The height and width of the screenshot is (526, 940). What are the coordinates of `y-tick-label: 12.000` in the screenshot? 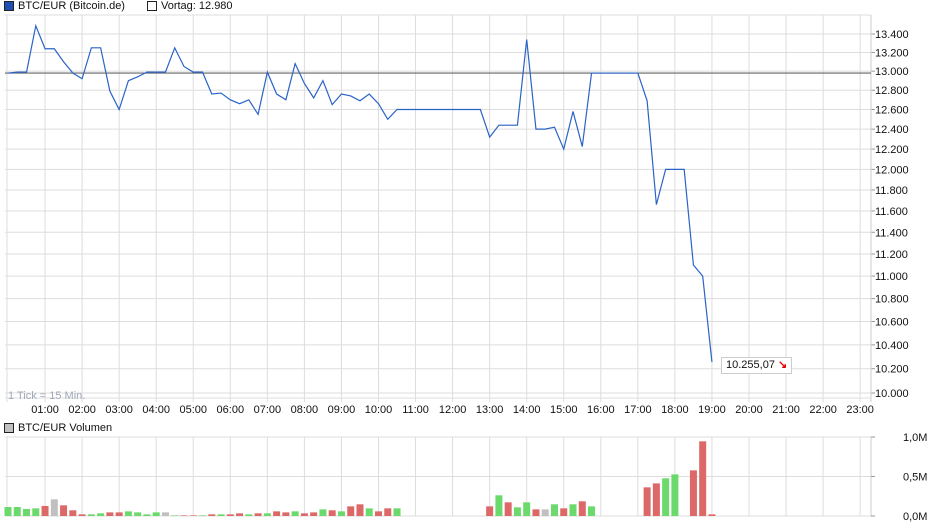 It's located at (892, 170).